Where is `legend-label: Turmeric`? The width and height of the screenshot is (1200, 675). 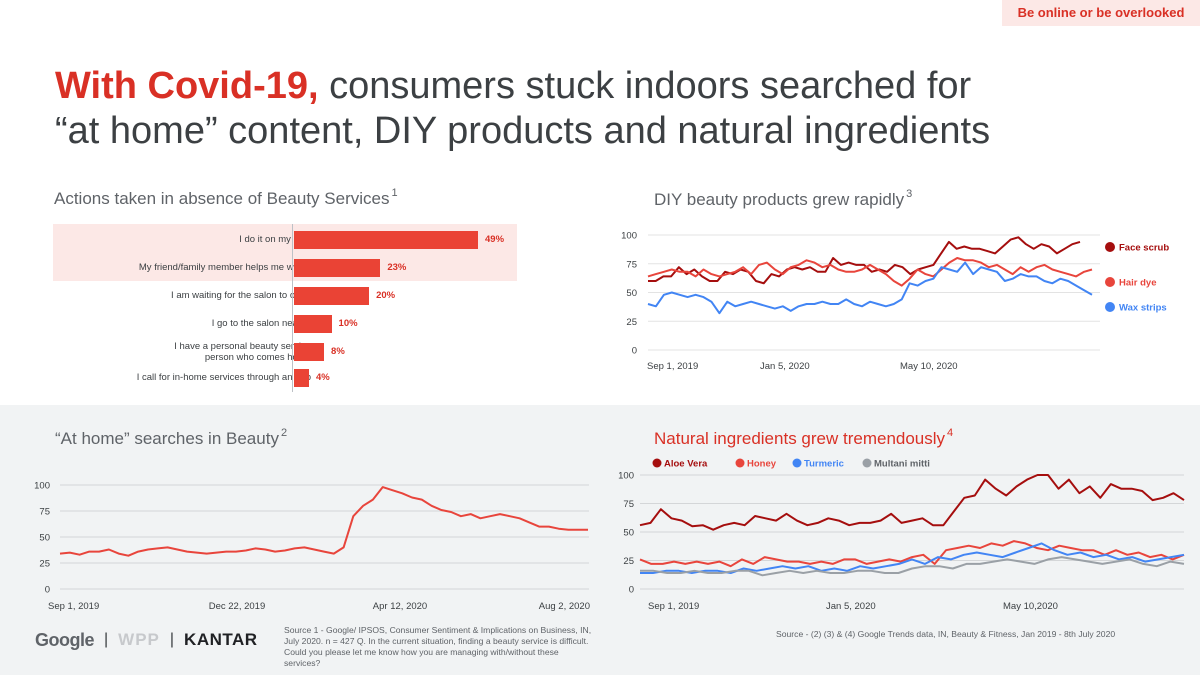
legend-label: Turmeric is located at coordinates (824, 464).